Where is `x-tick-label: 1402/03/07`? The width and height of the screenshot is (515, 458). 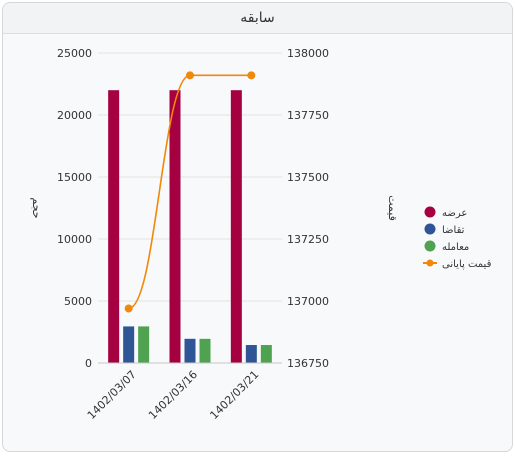
x-tick-label: 1402/03/07 is located at coordinates (112, 395).